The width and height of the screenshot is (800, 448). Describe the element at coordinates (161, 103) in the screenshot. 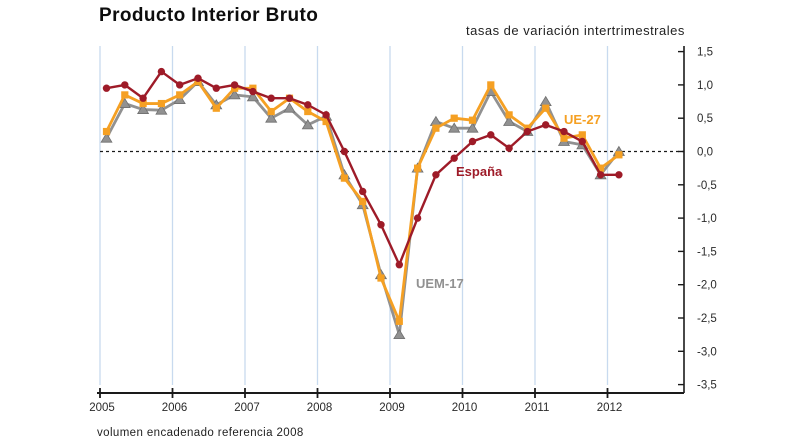

I see `marker-ue27-2005Q4` at that location.